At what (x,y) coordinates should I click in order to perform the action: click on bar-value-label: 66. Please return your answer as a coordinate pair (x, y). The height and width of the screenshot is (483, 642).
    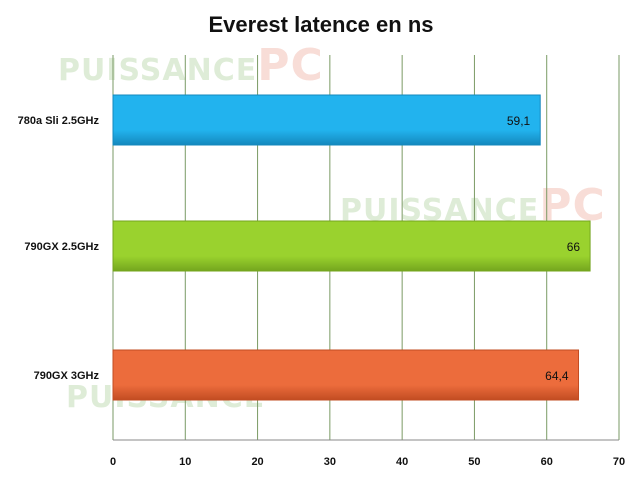
    Looking at the image, I should click on (574, 247).